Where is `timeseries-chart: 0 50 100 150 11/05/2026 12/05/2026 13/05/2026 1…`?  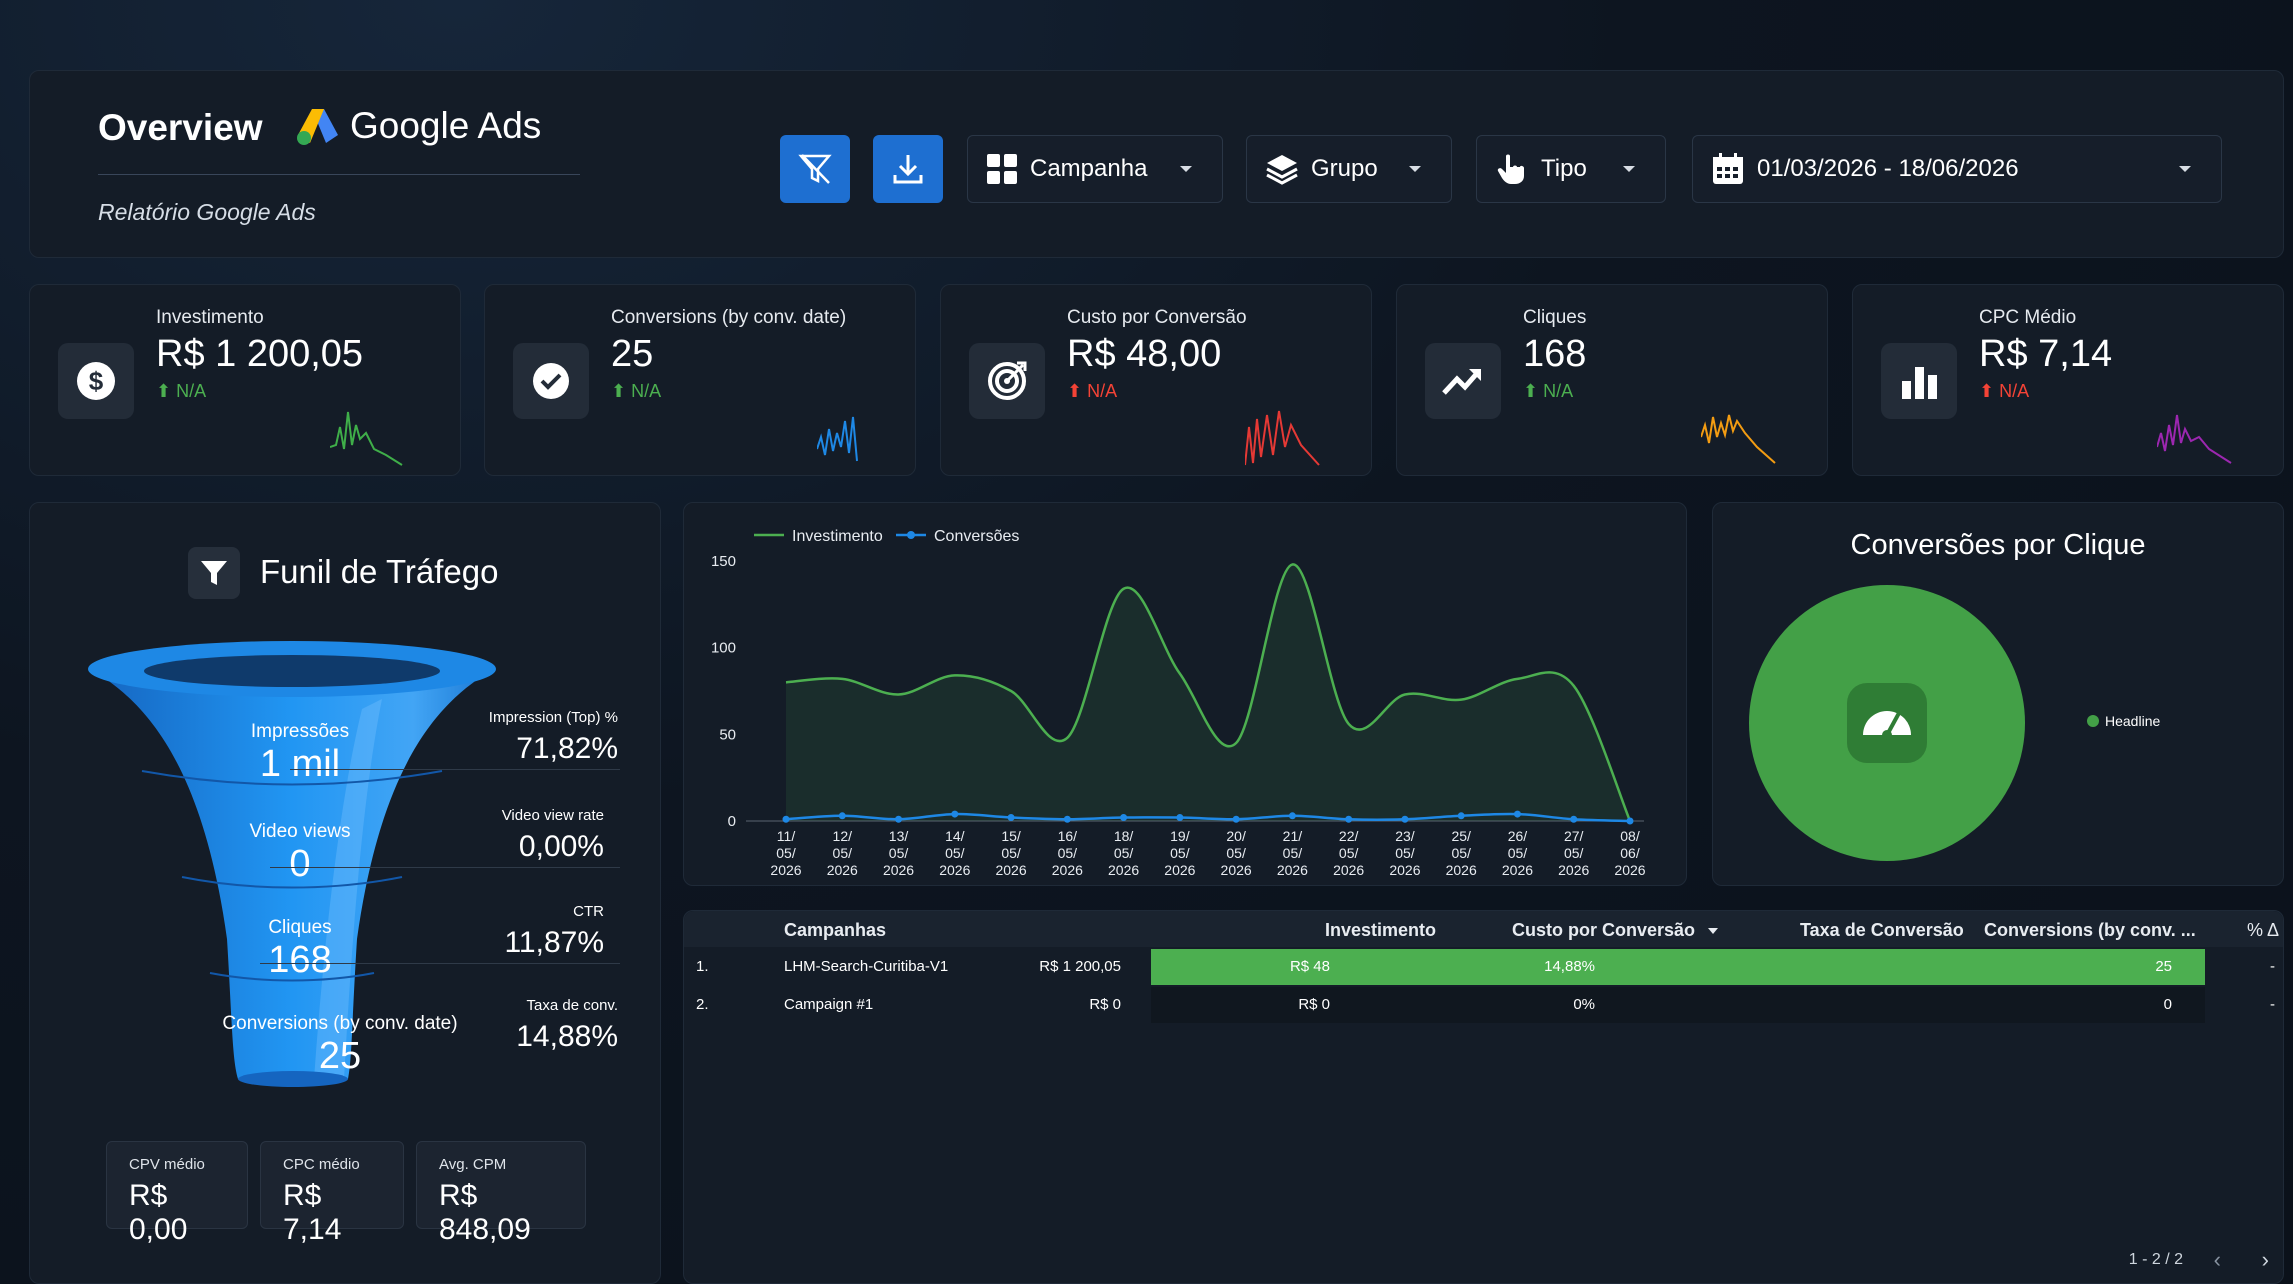
timeseries-chart: 0 50 100 150 11/05/2026 12/05/2026 13/05/2026 1… is located at coordinates (1178, 703).